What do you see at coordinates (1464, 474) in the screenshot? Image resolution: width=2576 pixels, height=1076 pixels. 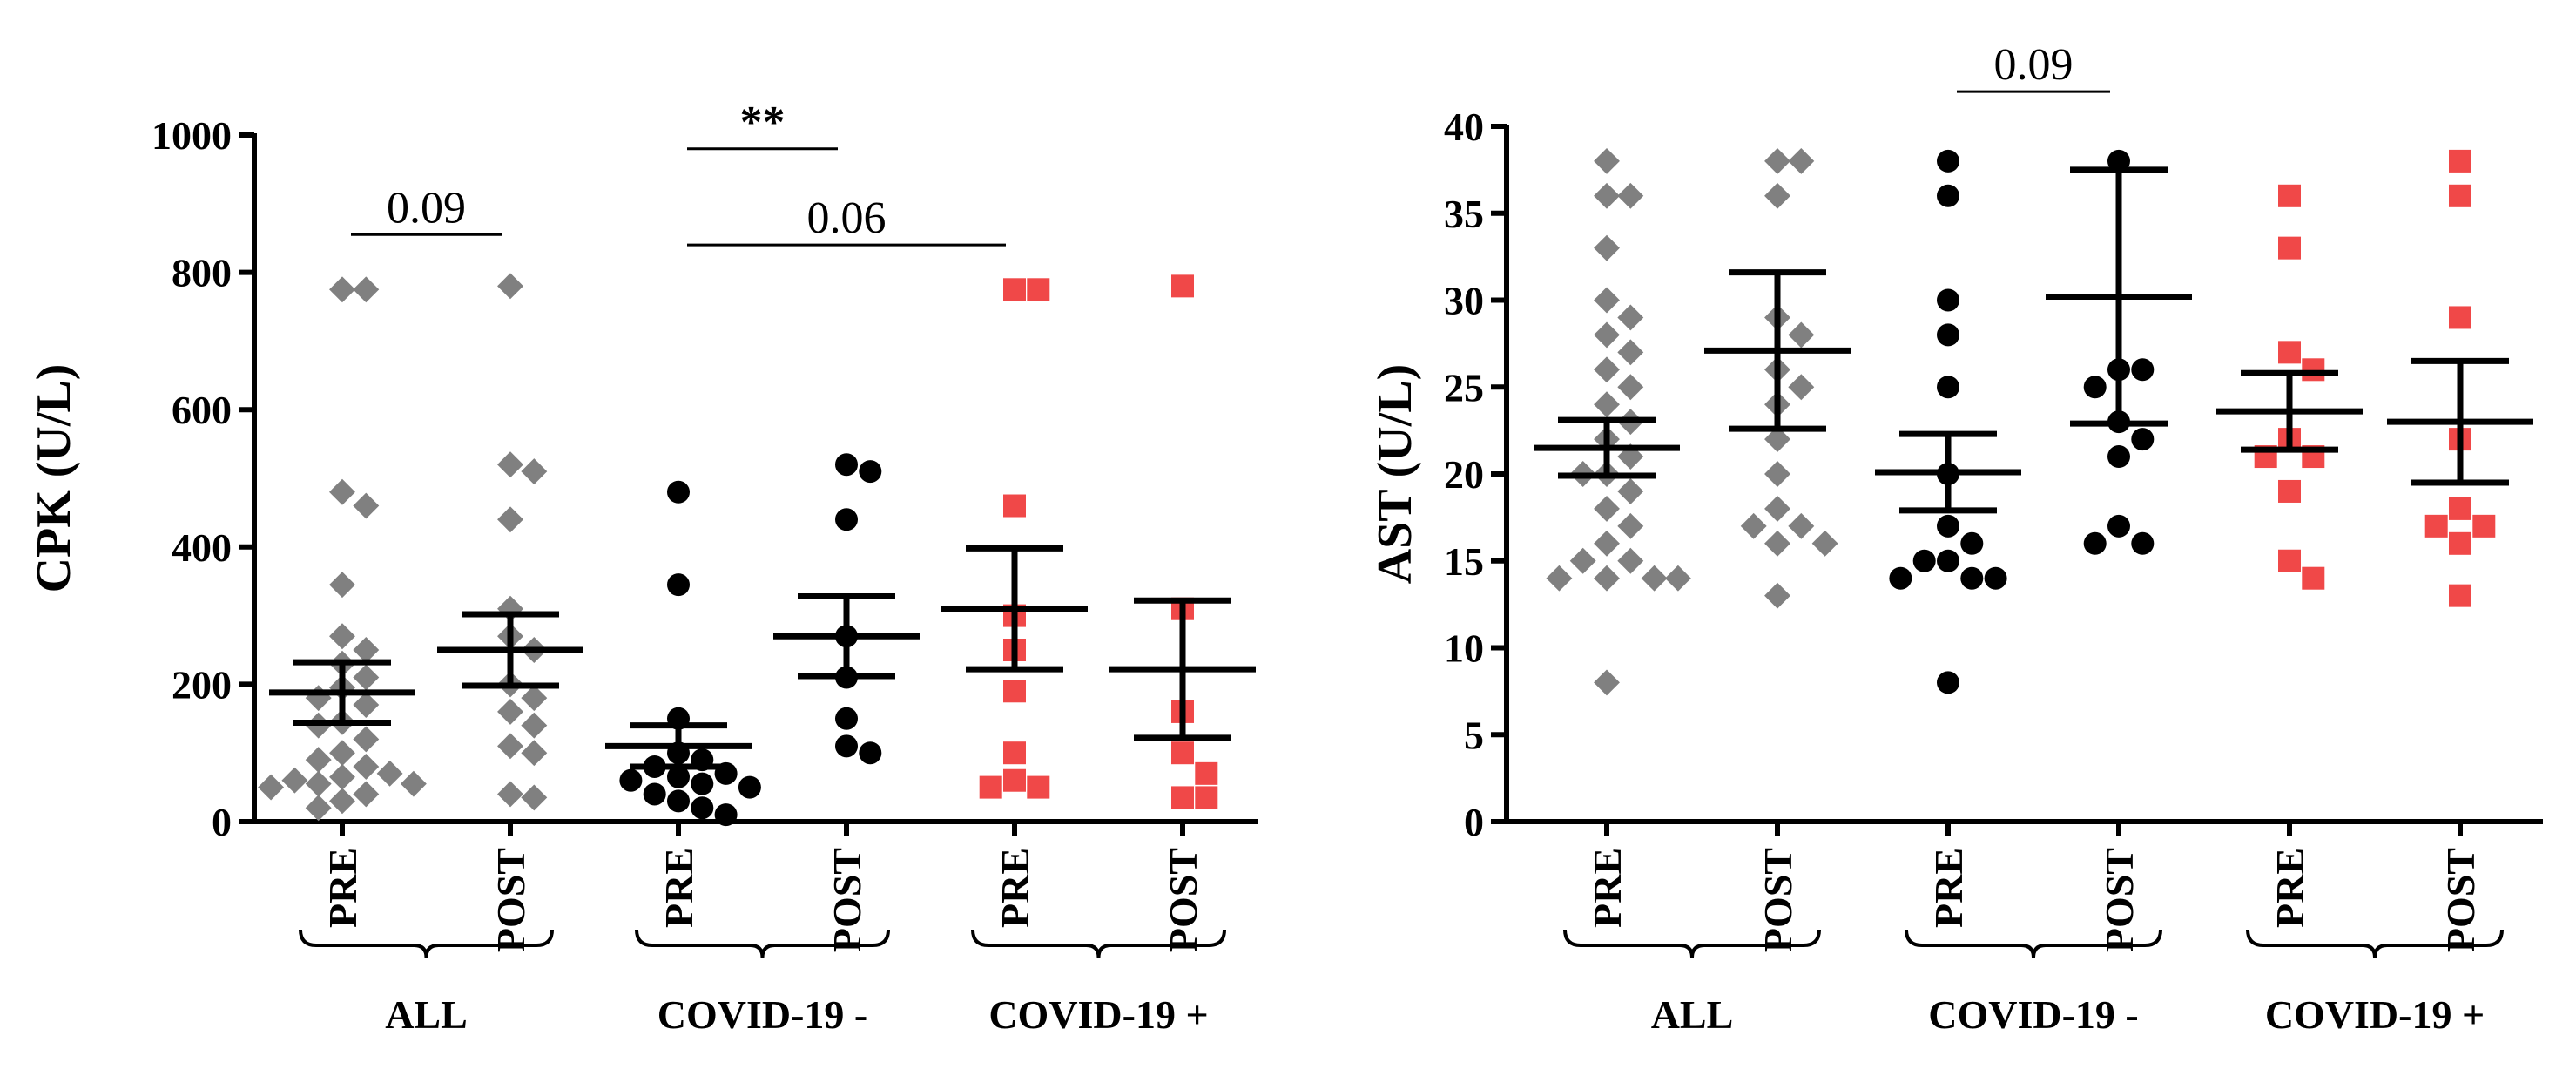 I see `y-tick-label: 20` at bounding box center [1464, 474].